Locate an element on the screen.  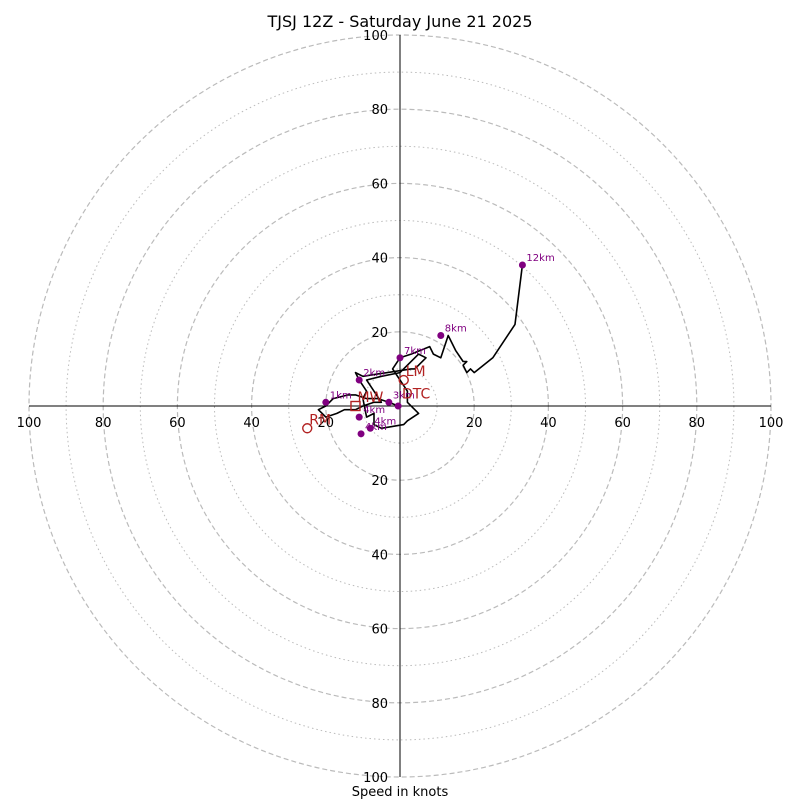
height-marker-label: 12km is located at coordinates (540, 258).